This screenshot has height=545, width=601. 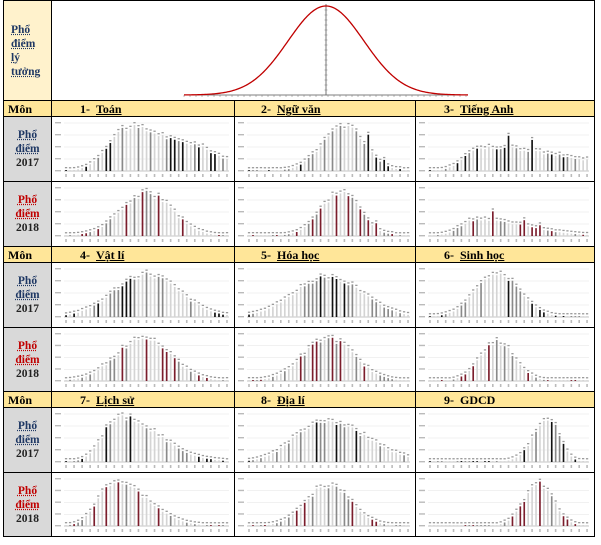 I want to click on subject-title: 4- Vật lí, so click(x=102, y=255).